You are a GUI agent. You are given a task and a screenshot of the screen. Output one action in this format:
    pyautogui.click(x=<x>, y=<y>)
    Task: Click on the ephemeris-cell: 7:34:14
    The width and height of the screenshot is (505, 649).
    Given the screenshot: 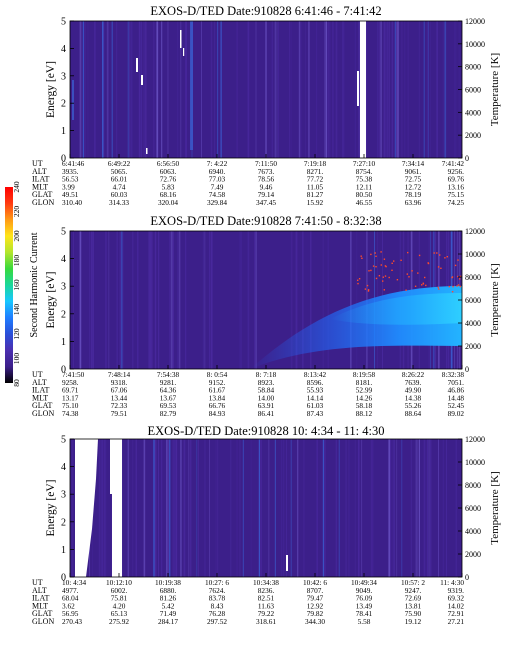 What is the action you would take?
    pyautogui.click(x=413, y=163)
    